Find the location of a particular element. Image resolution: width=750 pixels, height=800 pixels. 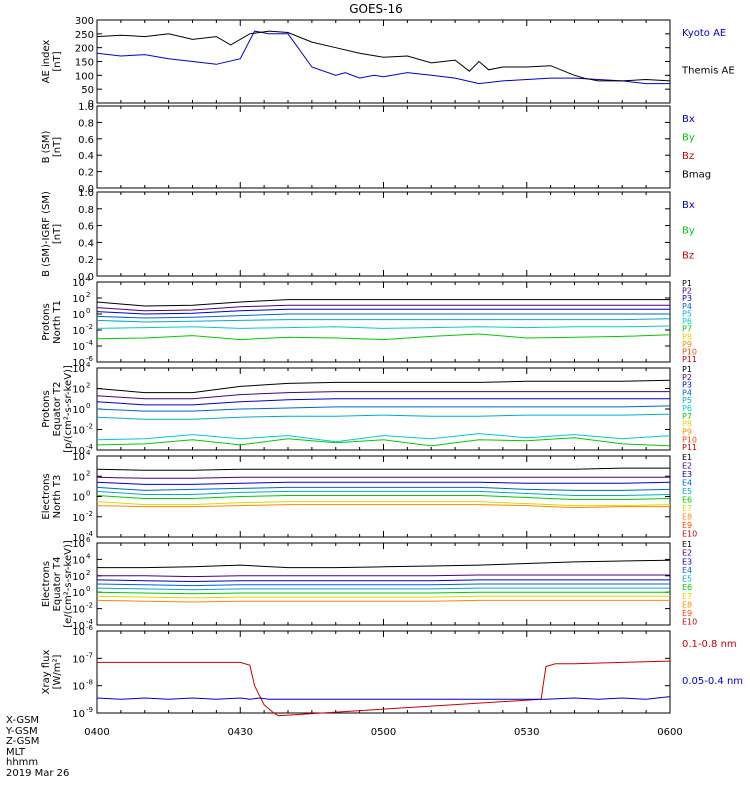

series-legend-label: P3 is located at coordinates (687, 298).